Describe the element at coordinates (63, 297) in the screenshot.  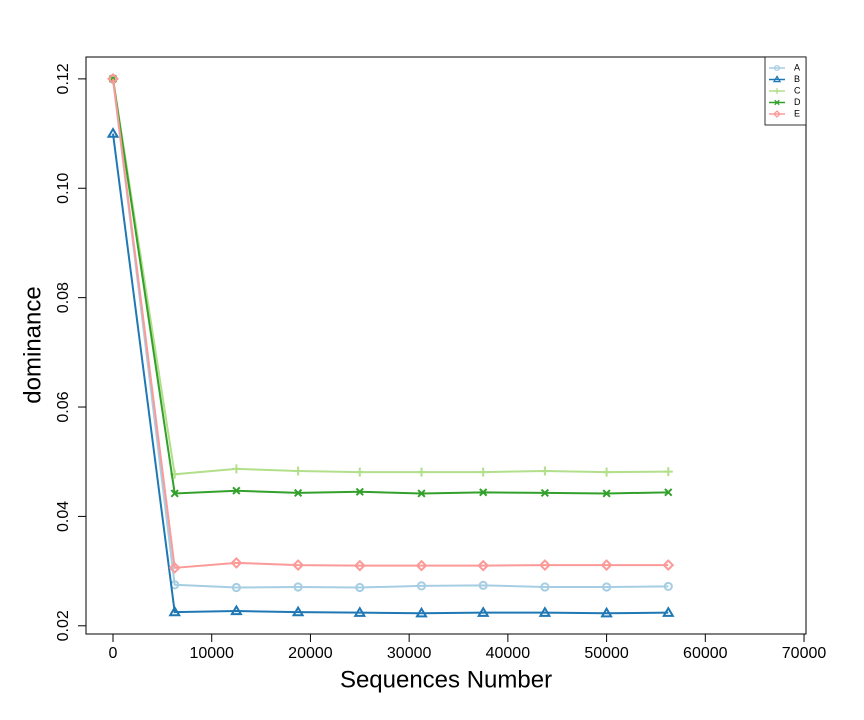
I see `y-tick-label: 0.08` at that location.